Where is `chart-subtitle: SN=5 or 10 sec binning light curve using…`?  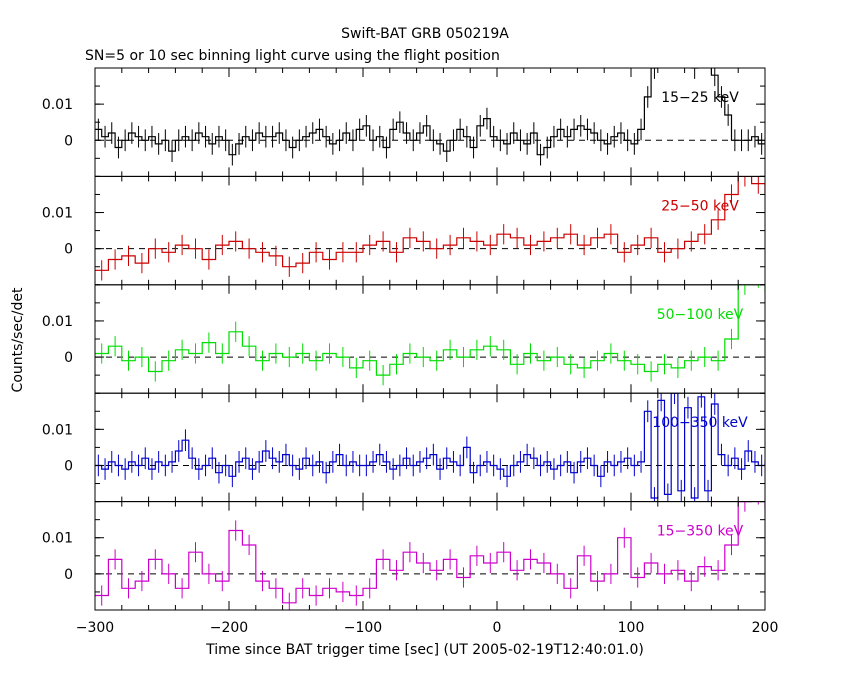 chart-subtitle: SN=5 or 10 sec binning light curve using… is located at coordinates (292, 56).